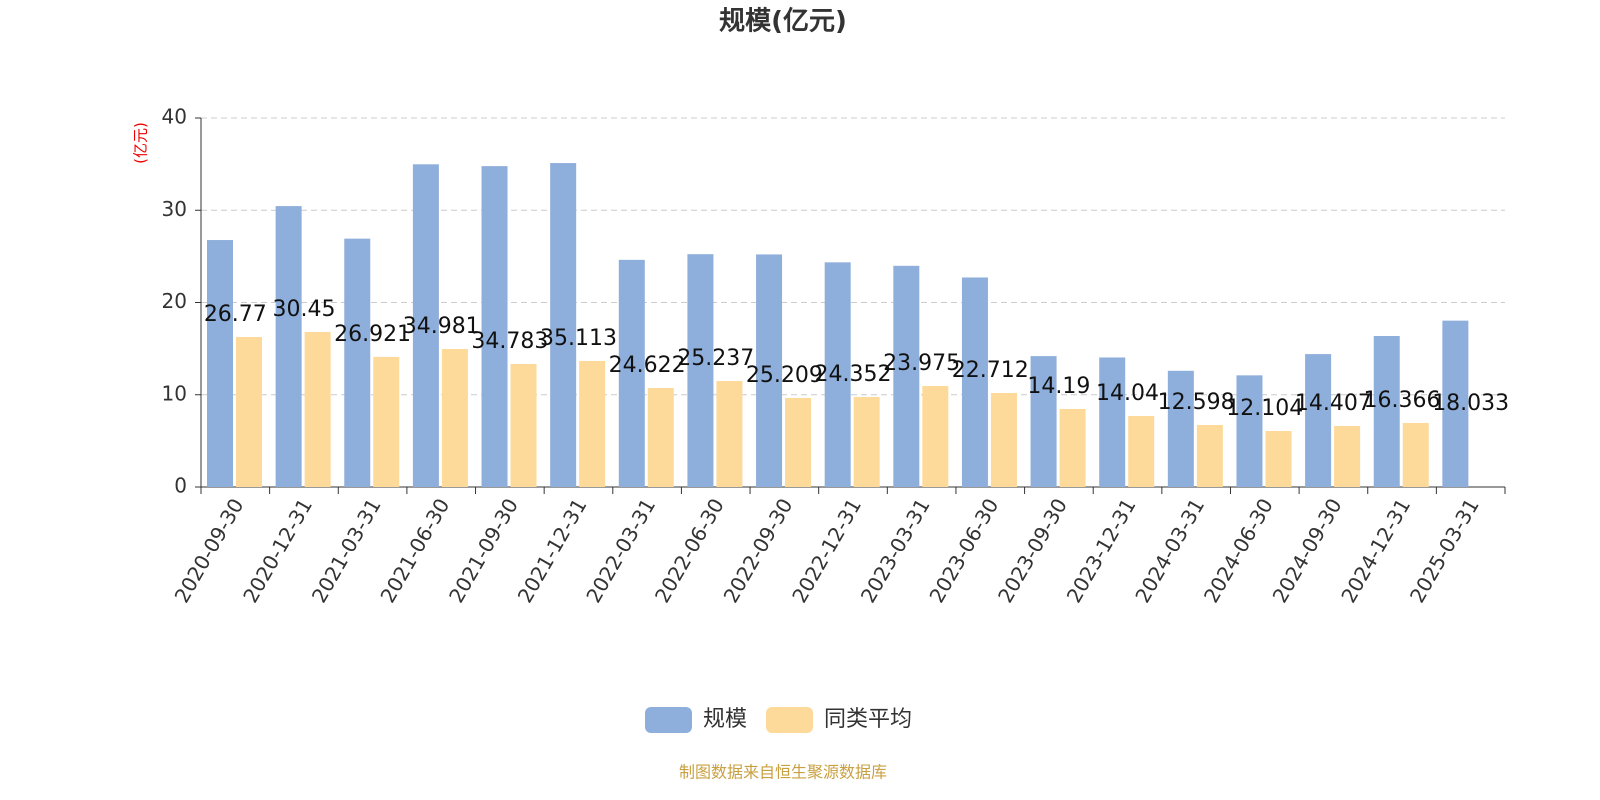 The image size is (1600, 800). I want to click on data-label: 23.975, so click(921, 363).